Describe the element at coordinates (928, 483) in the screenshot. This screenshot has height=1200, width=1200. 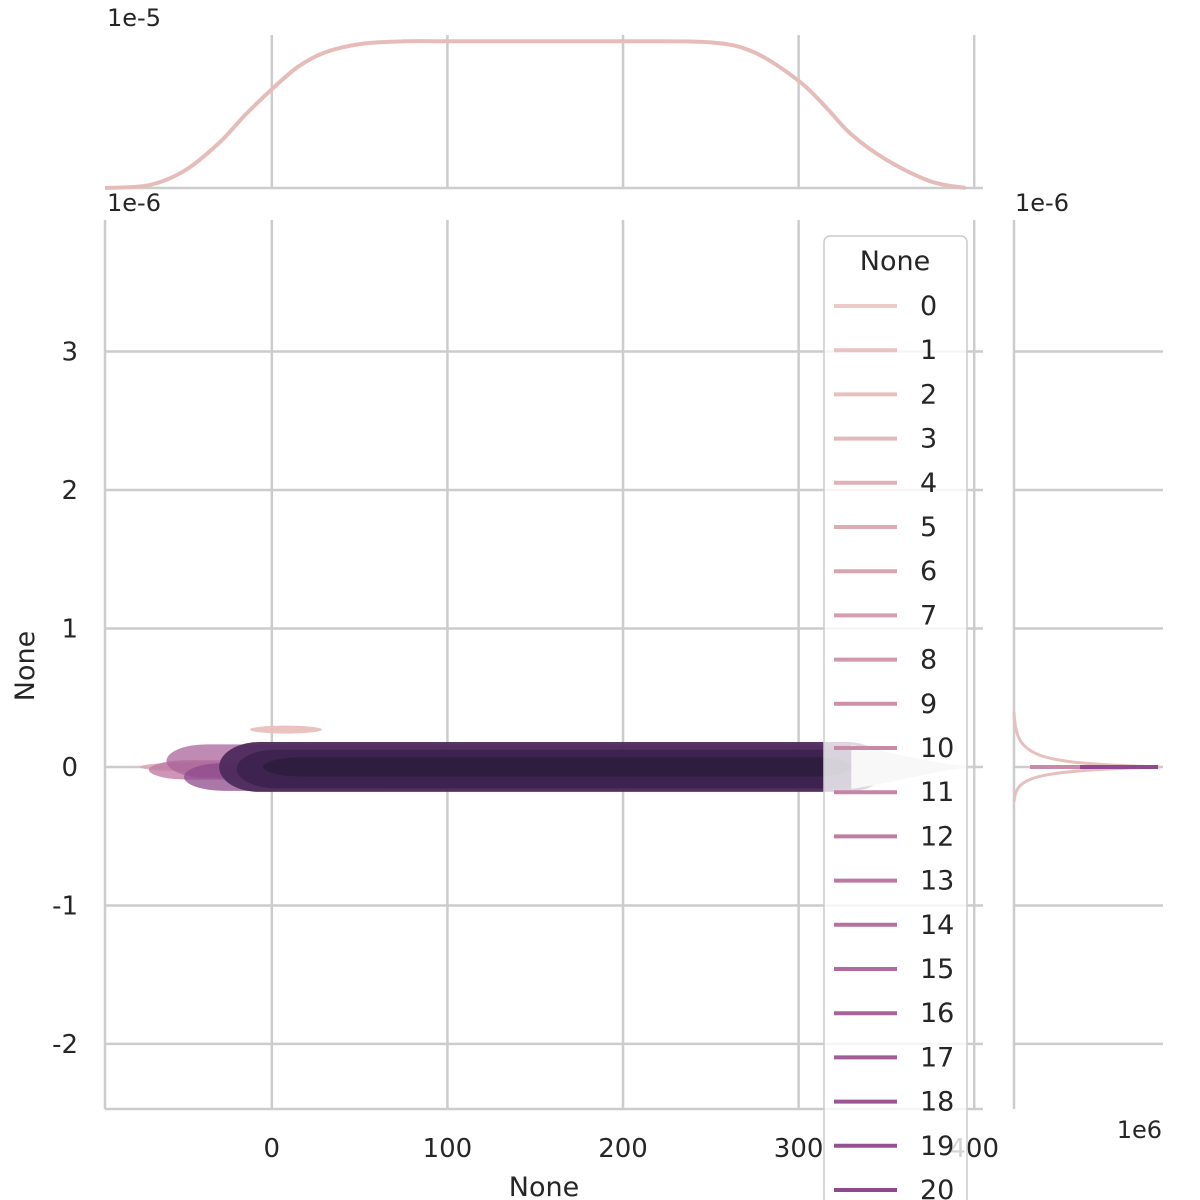
I see `legend-item-label: 4` at that location.